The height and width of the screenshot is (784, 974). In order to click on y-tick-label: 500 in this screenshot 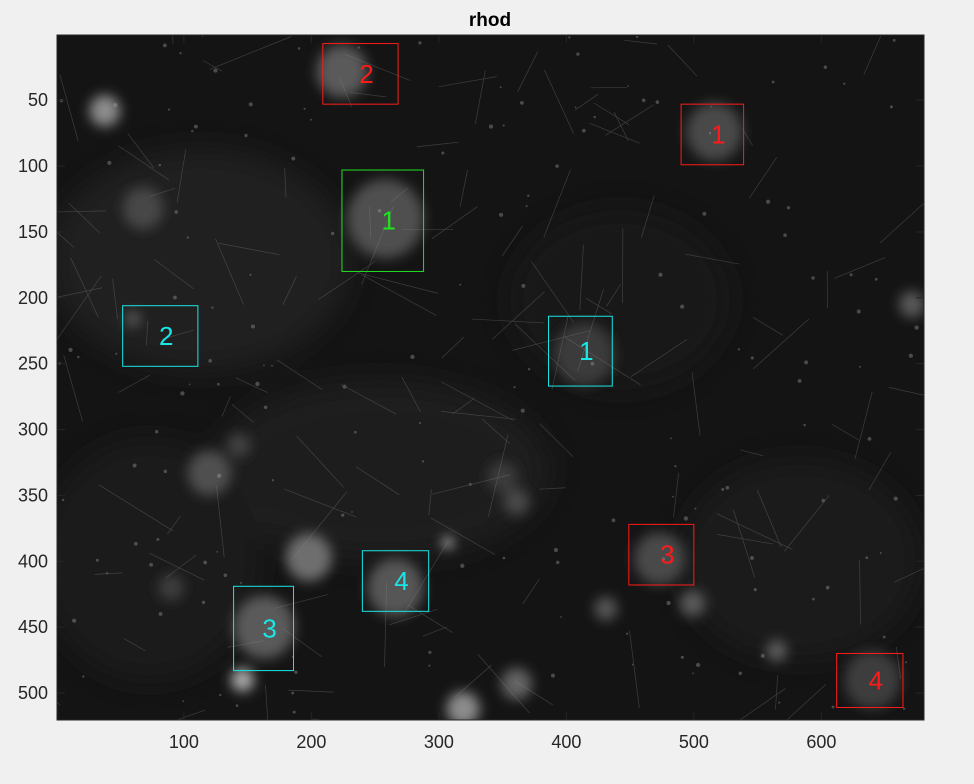, I will do `click(33, 693)`.